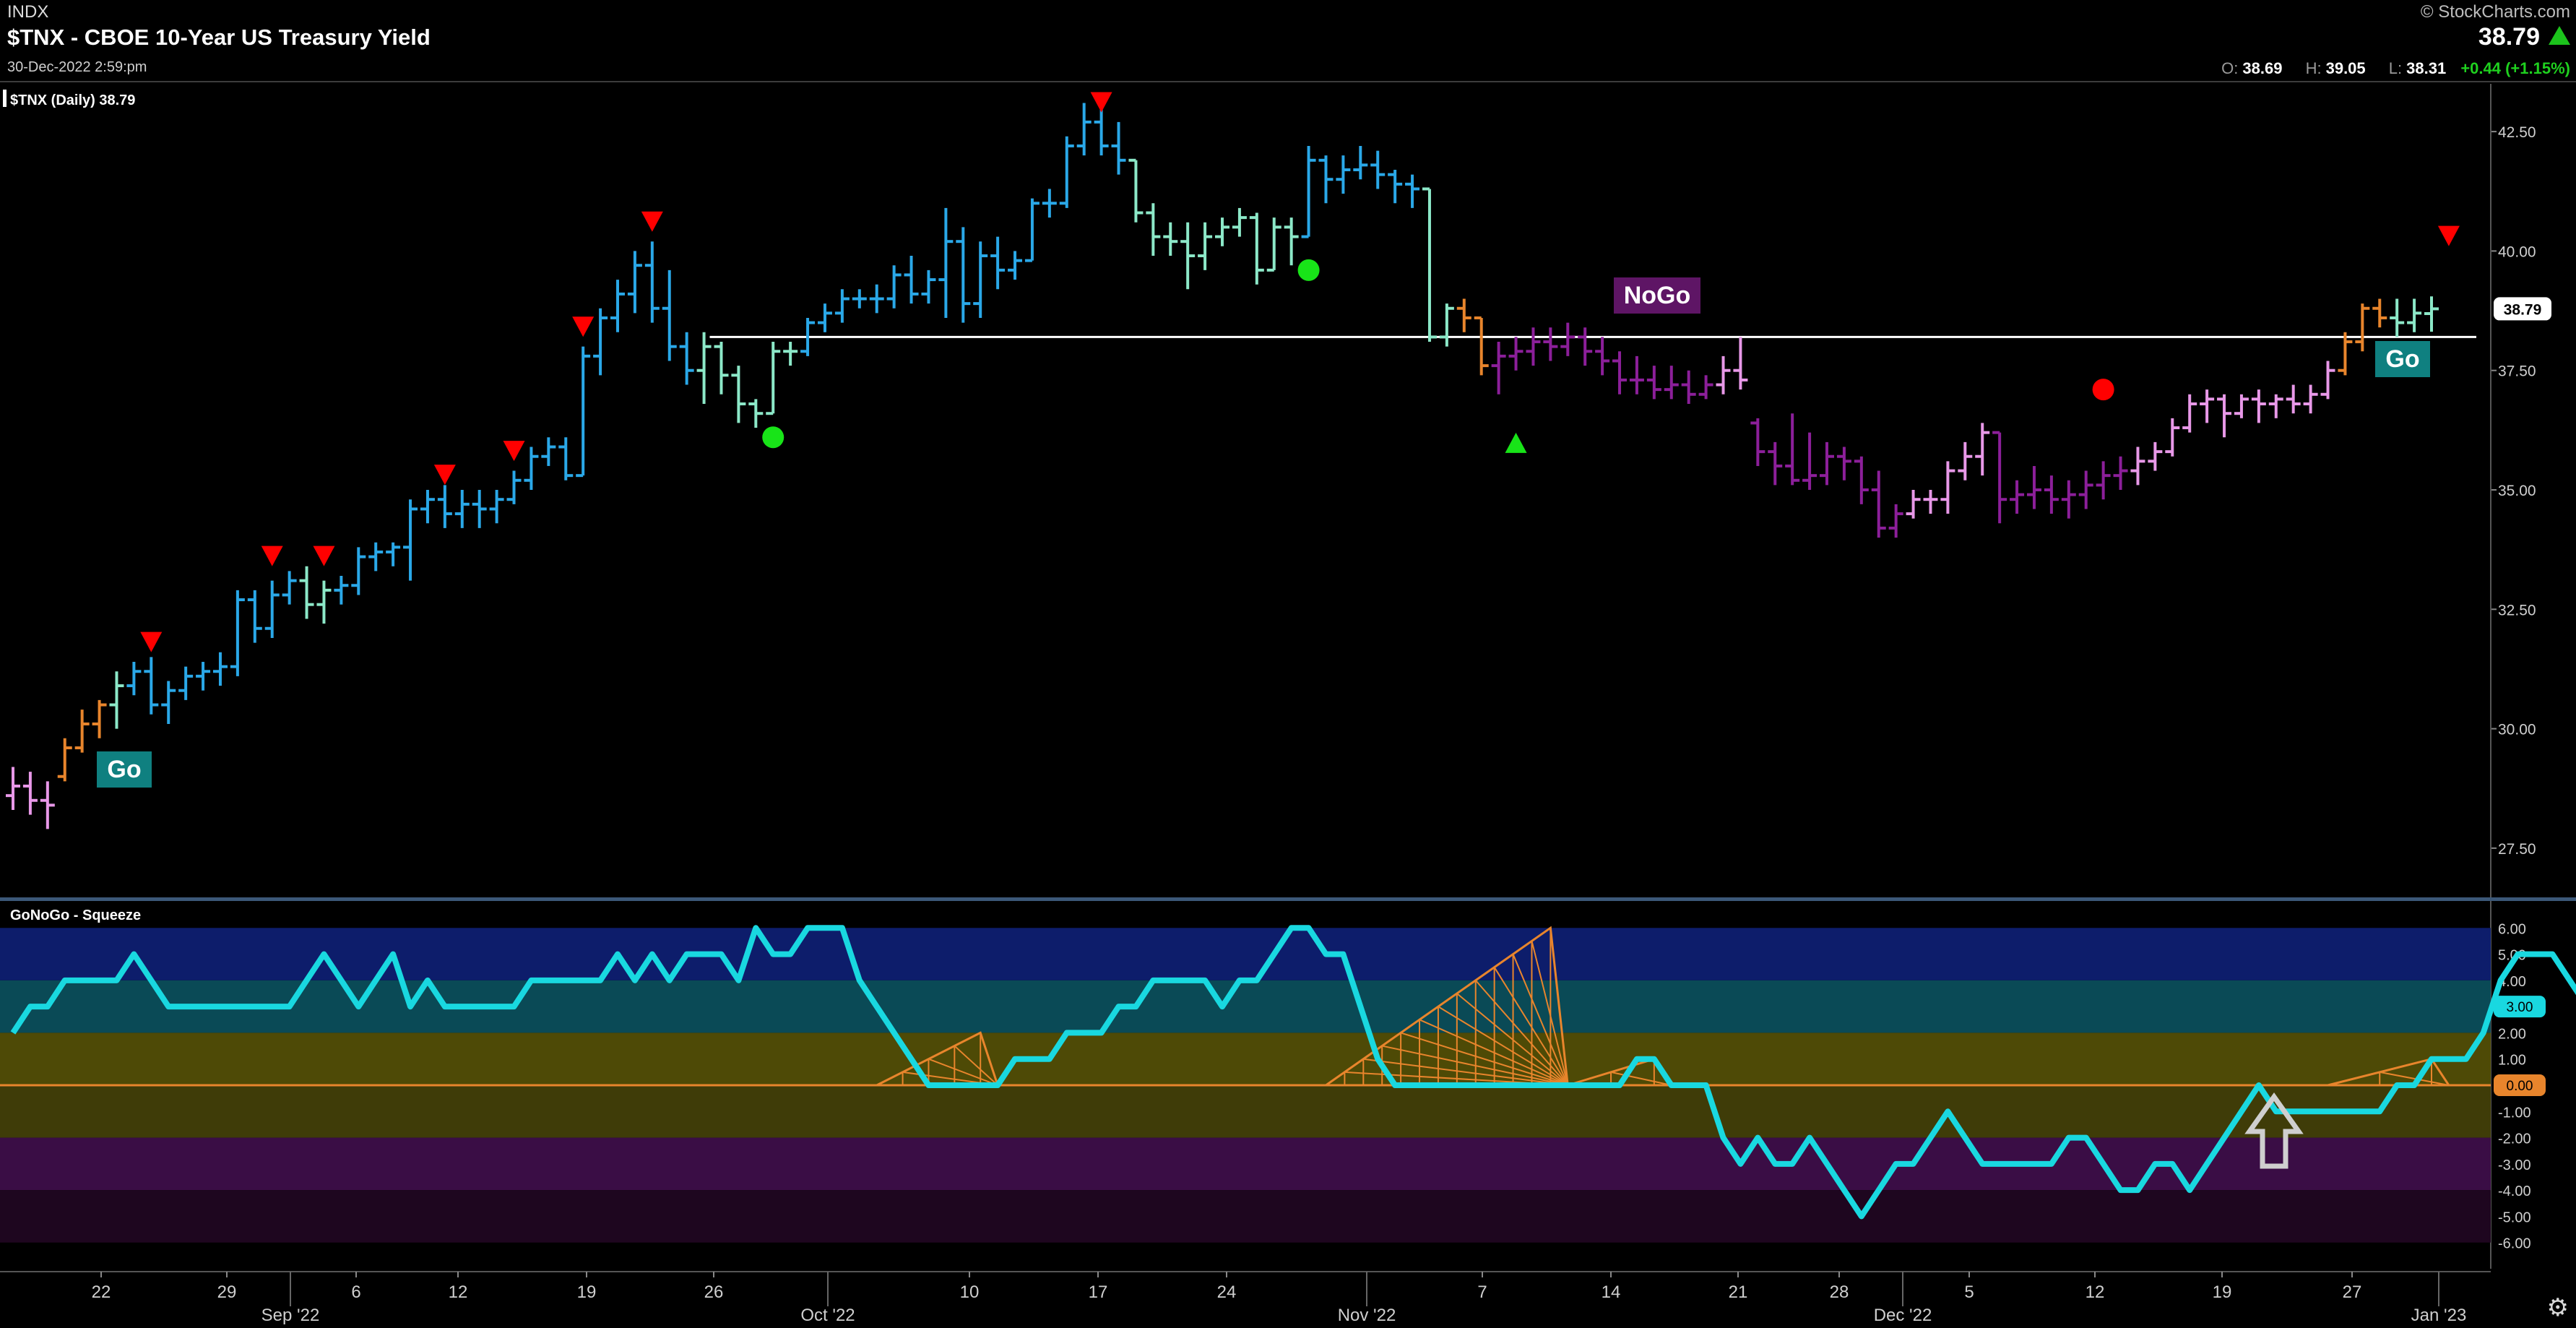 This screenshot has width=2576, height=1328. I want to click on x-day-tick-label: 22, so click(102, 1292).